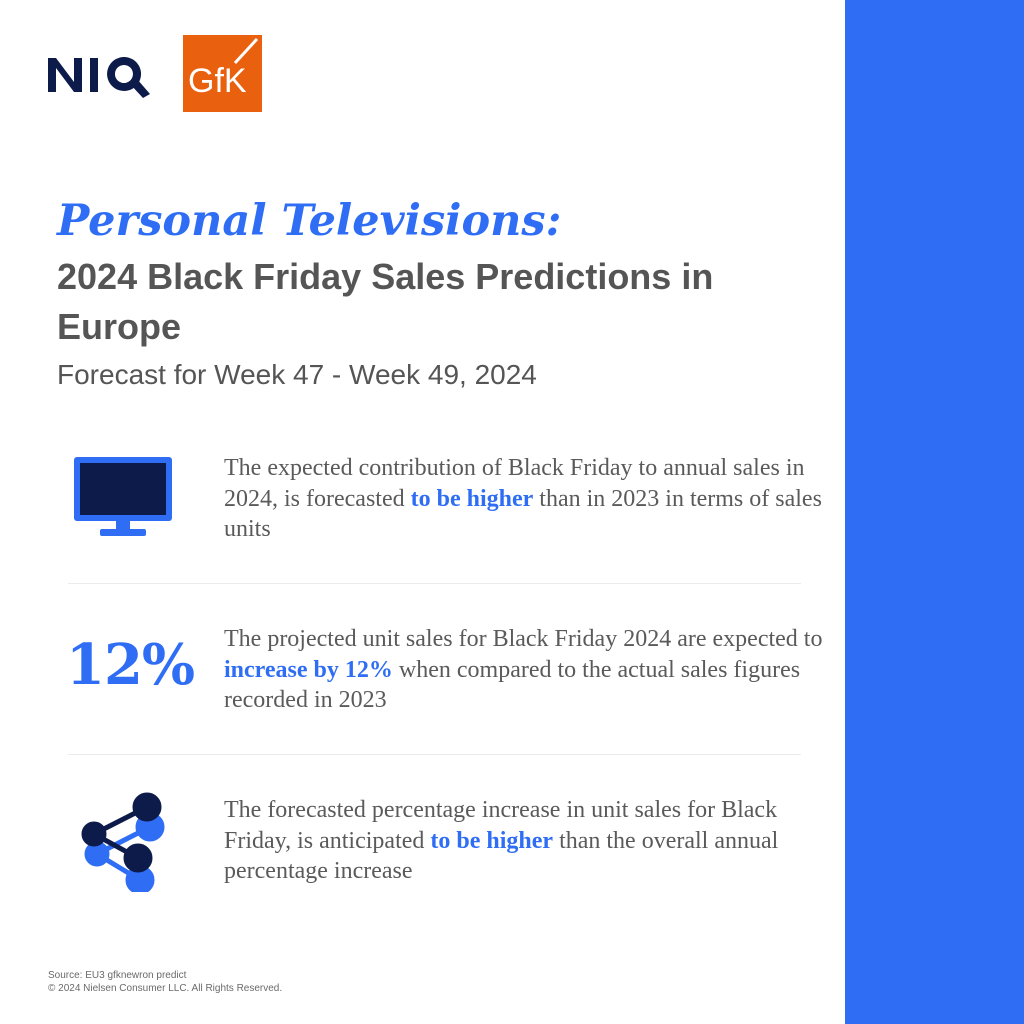 The height and width of the screenshot is (1024, 1024). I want to click on gfk-logo: GfK, so click(222, 73).